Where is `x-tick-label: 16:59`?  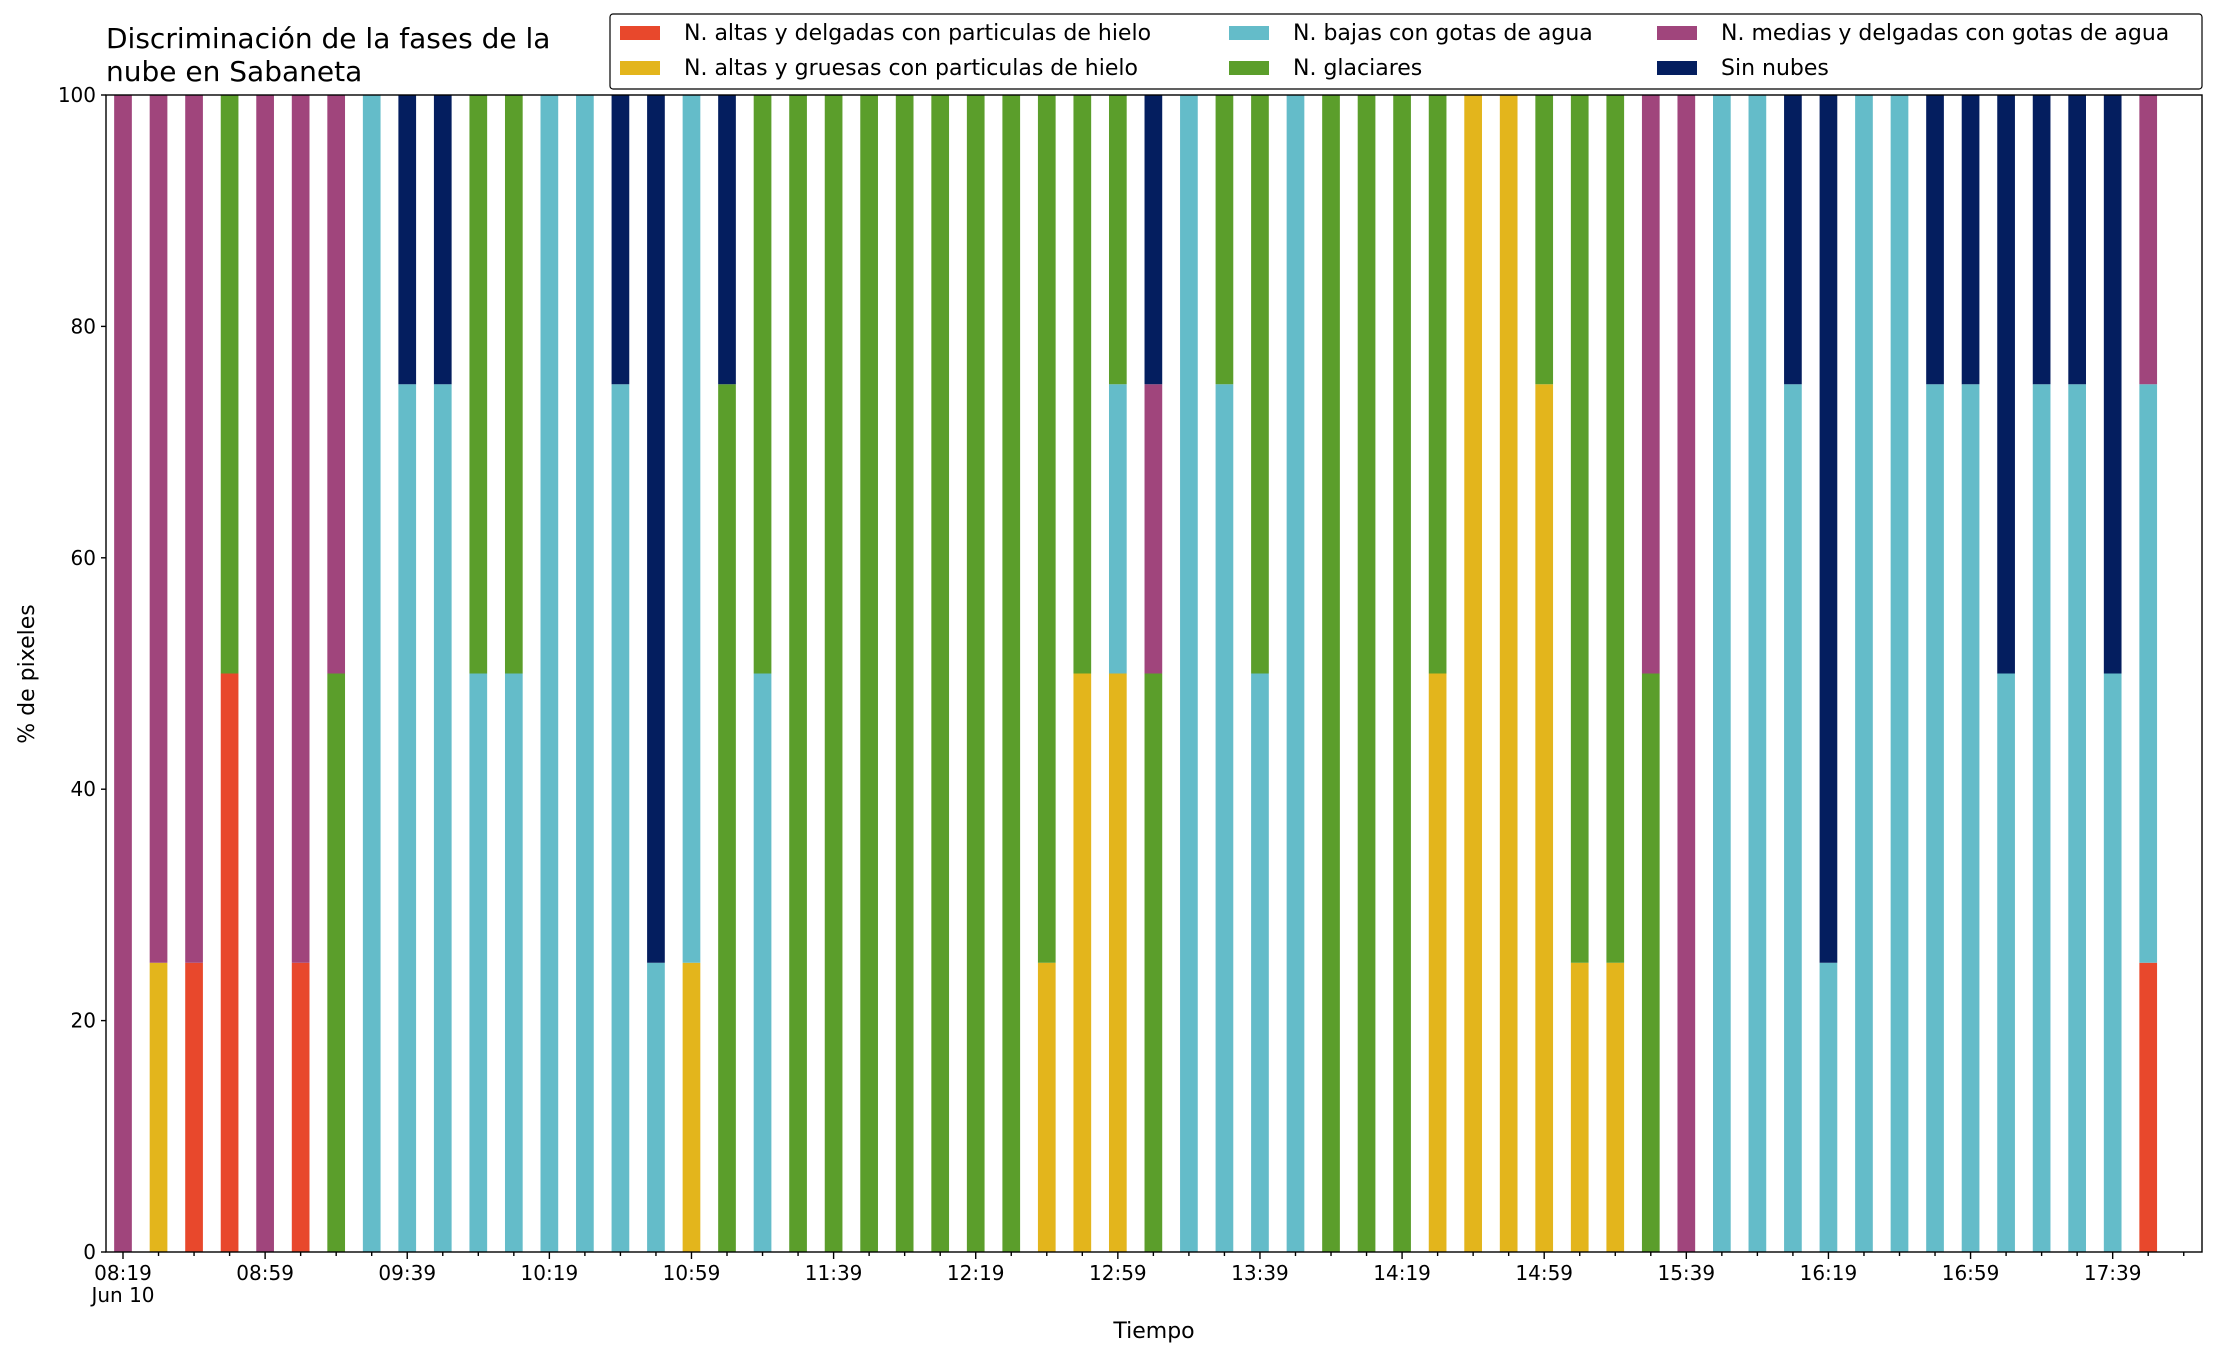
x-tick-label: 16:59 is located at coordinates (1971, 1273).